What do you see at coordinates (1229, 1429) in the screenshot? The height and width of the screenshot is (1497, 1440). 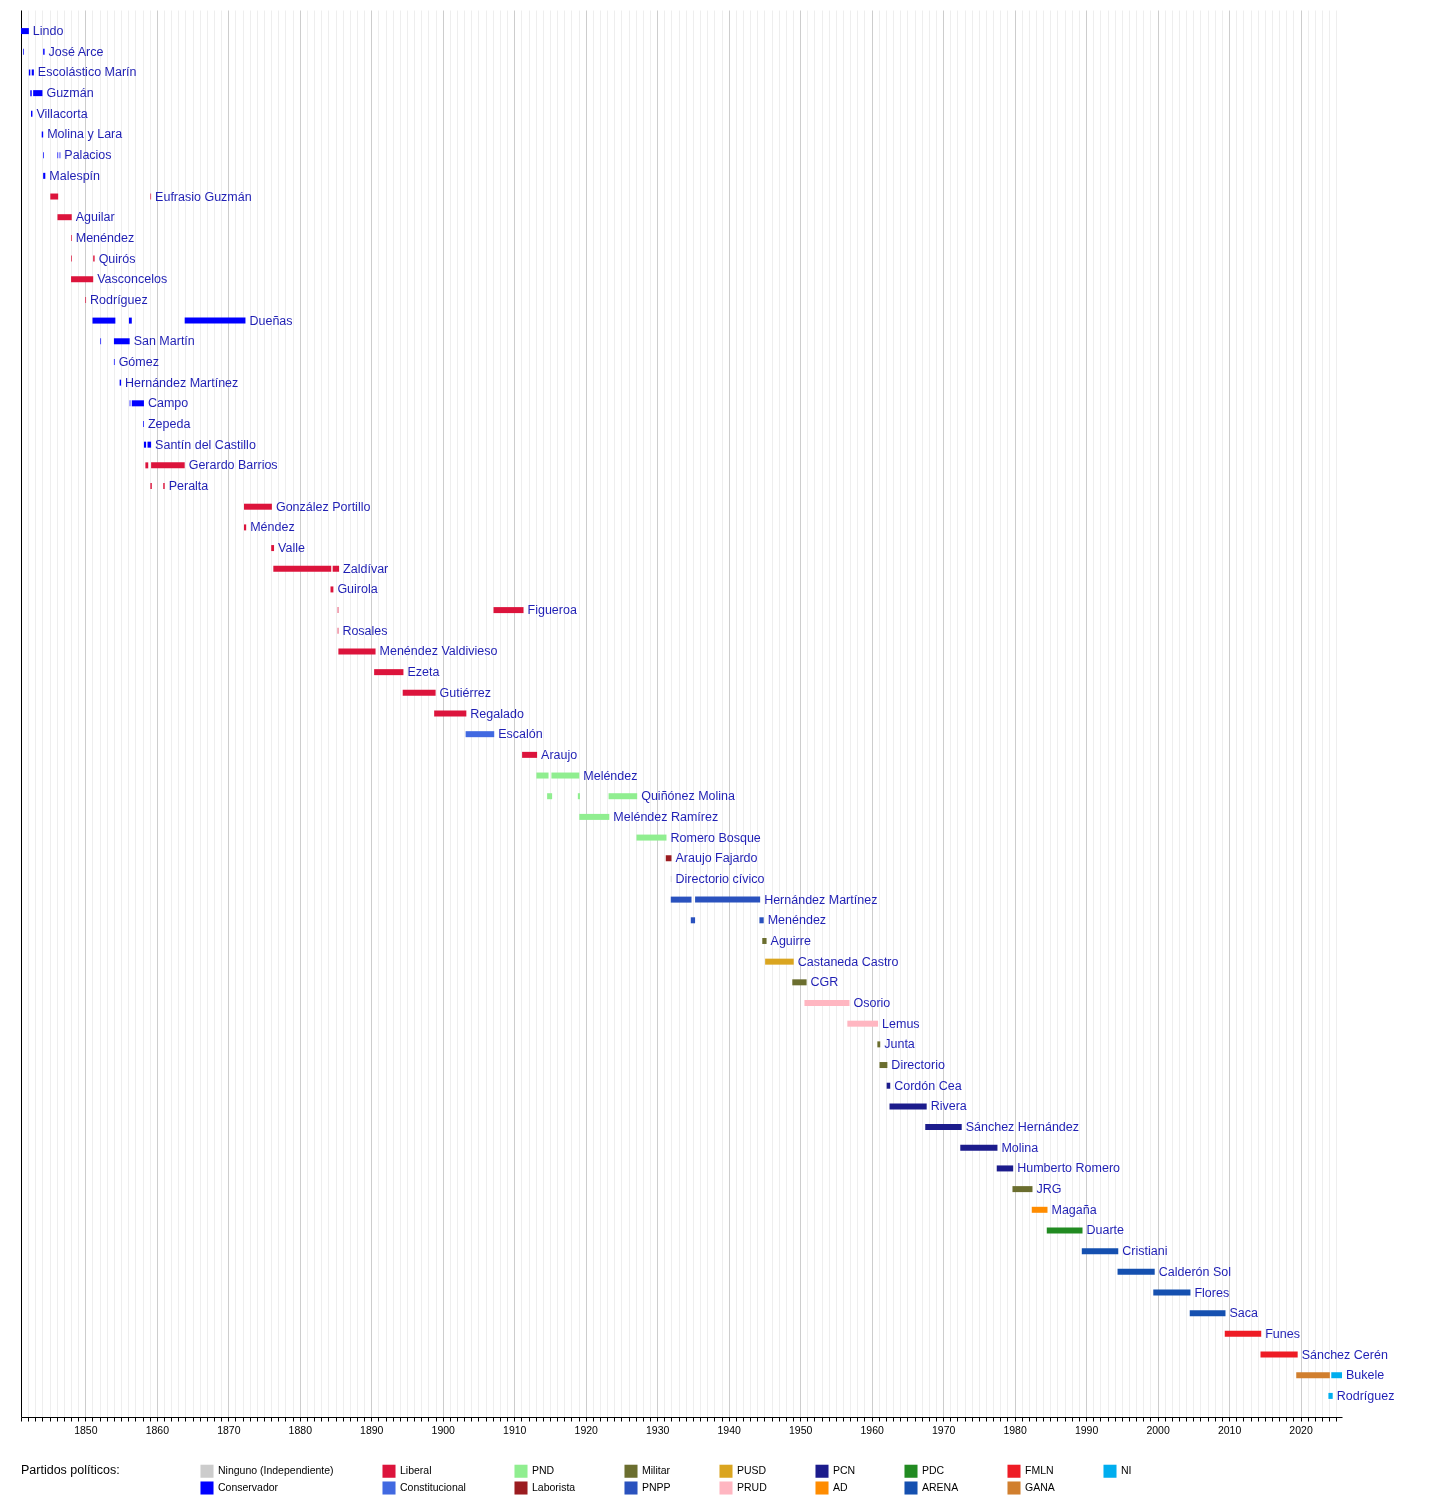 I see `x-tick-label: 2010` at bounding box center [1229, 1429].